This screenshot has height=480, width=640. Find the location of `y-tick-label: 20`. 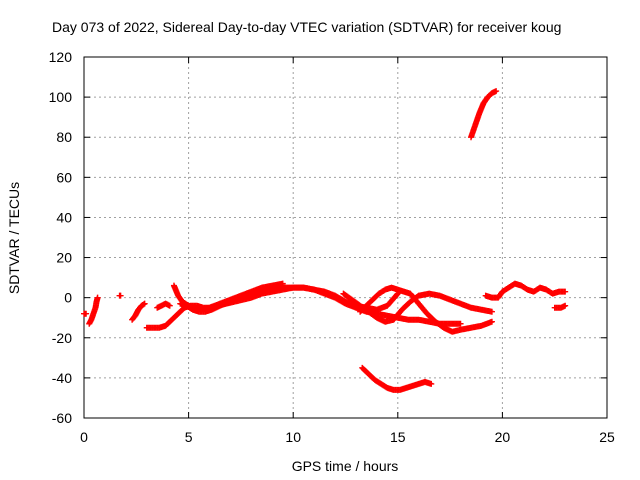

y-tick-label: 20 is located at coordinates (64, 258).